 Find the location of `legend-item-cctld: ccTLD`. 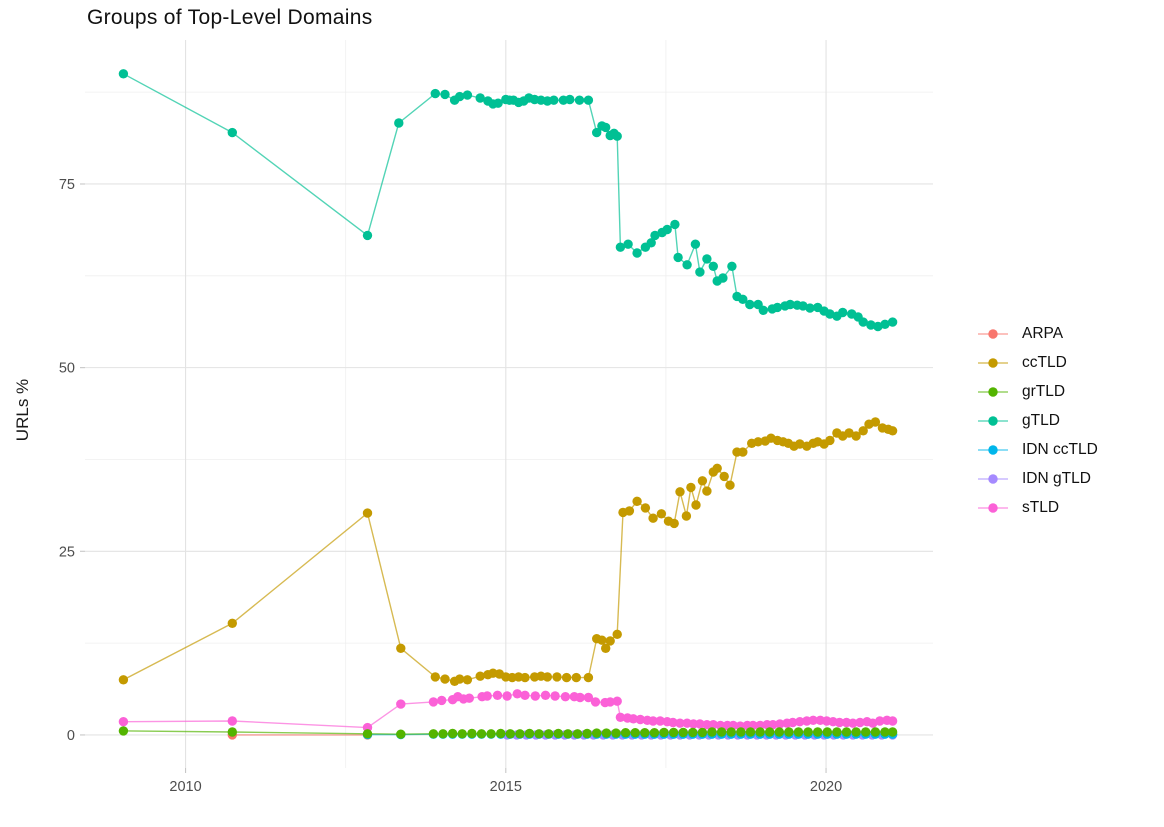

legend-item-cctld: ccTLD is located at coordinates (1037, 362).